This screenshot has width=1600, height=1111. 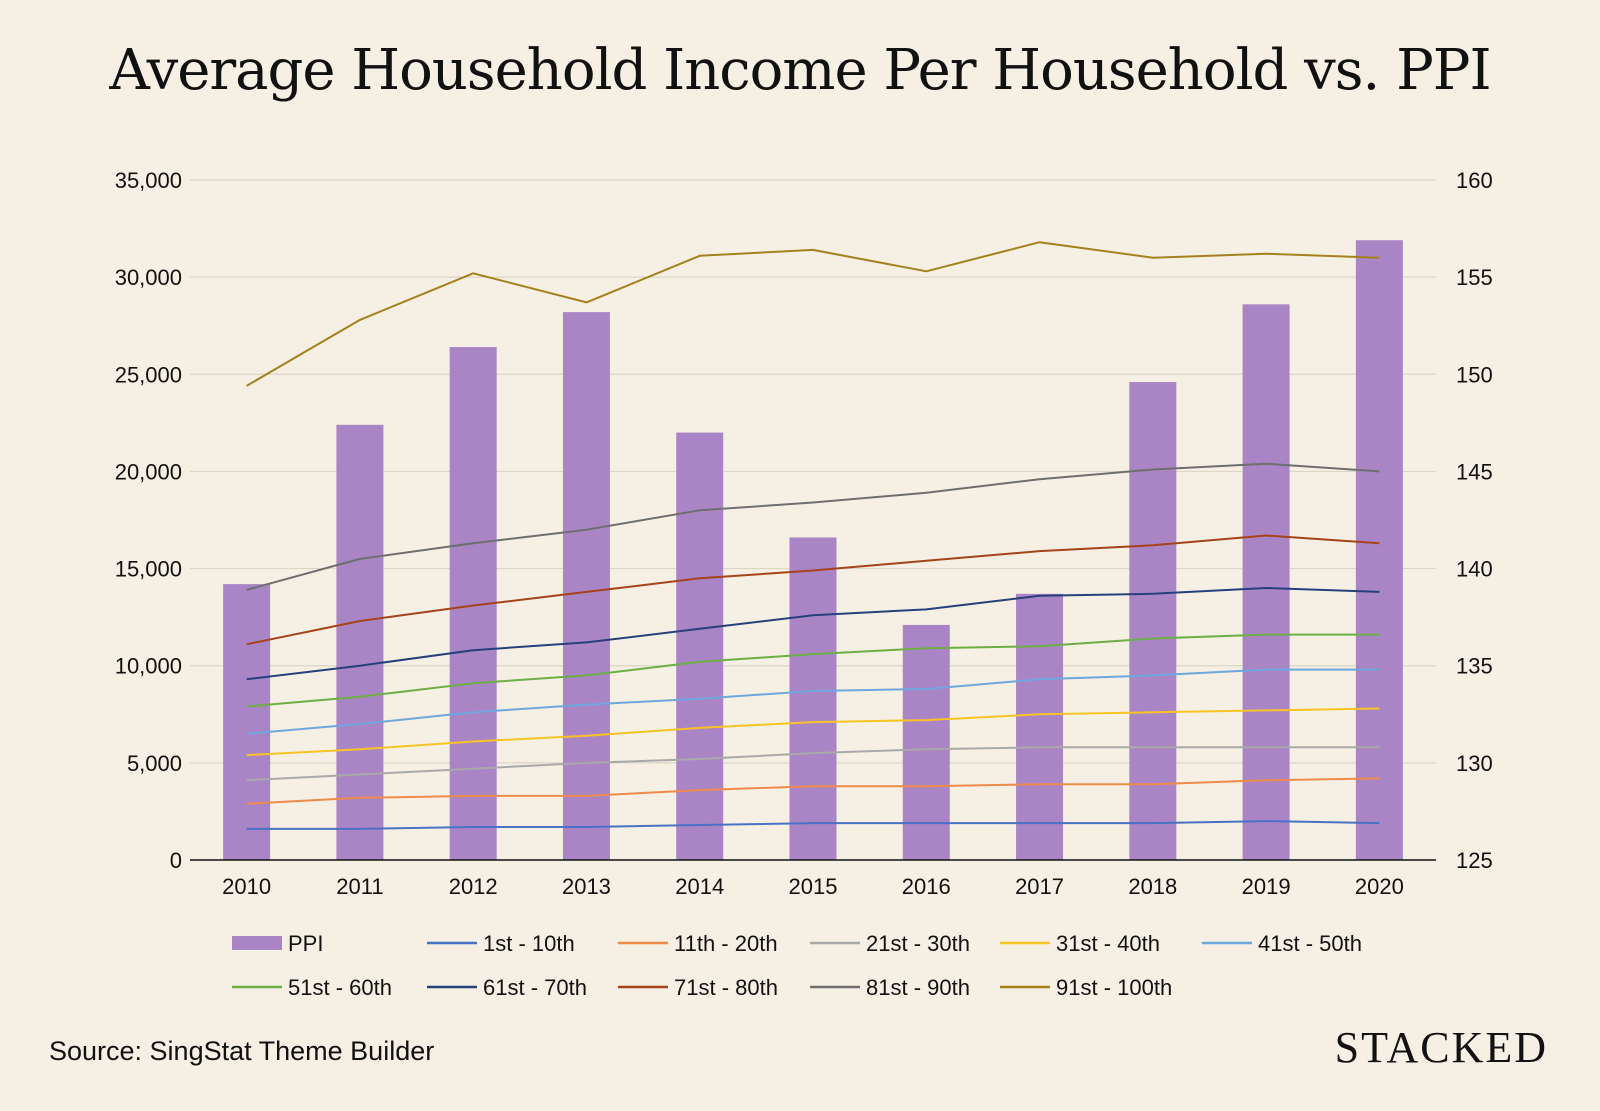 What do you see at coordinates (1379, 886) in the screenshot?
I see `x-tick-label: 2020` at bounding box center [1379, 886].